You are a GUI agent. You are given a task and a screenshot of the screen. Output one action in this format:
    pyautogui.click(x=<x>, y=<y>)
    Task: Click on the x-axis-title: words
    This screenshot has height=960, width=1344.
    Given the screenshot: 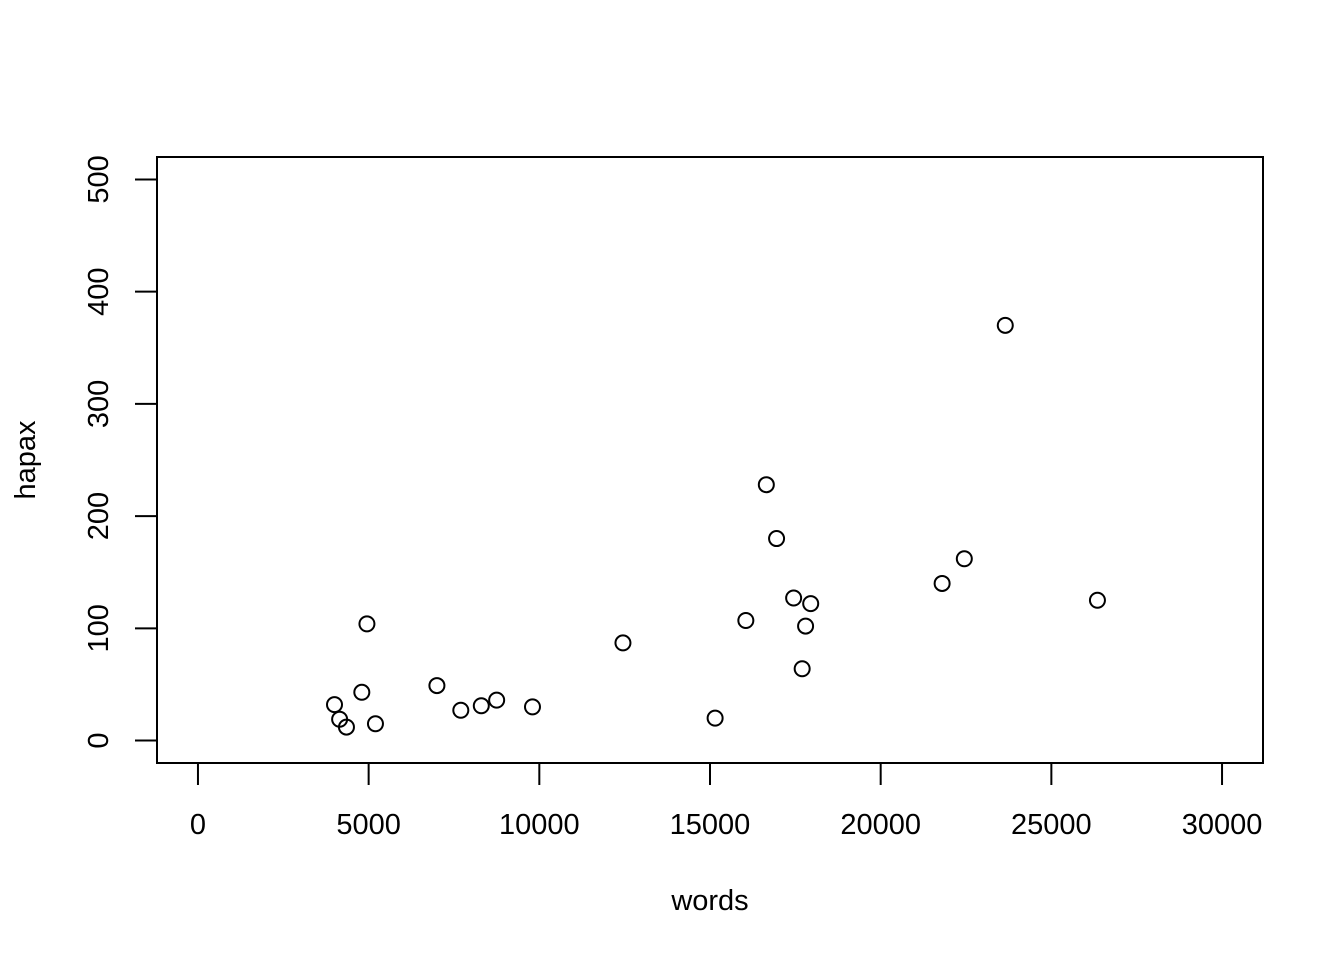 What is the action you would take?
    pyautogui.click(x=709, y=901)
    